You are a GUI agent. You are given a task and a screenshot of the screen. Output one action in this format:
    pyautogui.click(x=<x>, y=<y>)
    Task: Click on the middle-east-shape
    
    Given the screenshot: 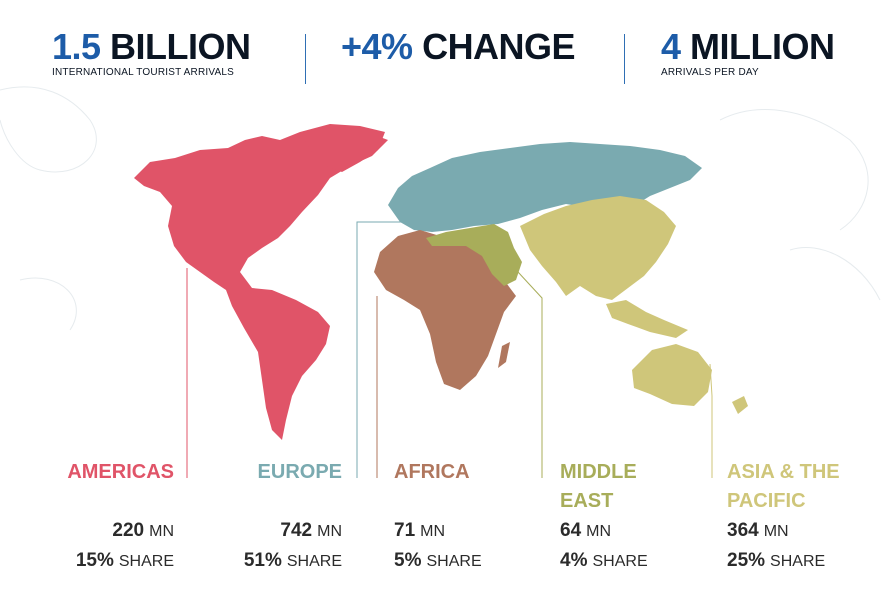 What is the action you would take?
    pyautogui.click(x=474, y=255)
    